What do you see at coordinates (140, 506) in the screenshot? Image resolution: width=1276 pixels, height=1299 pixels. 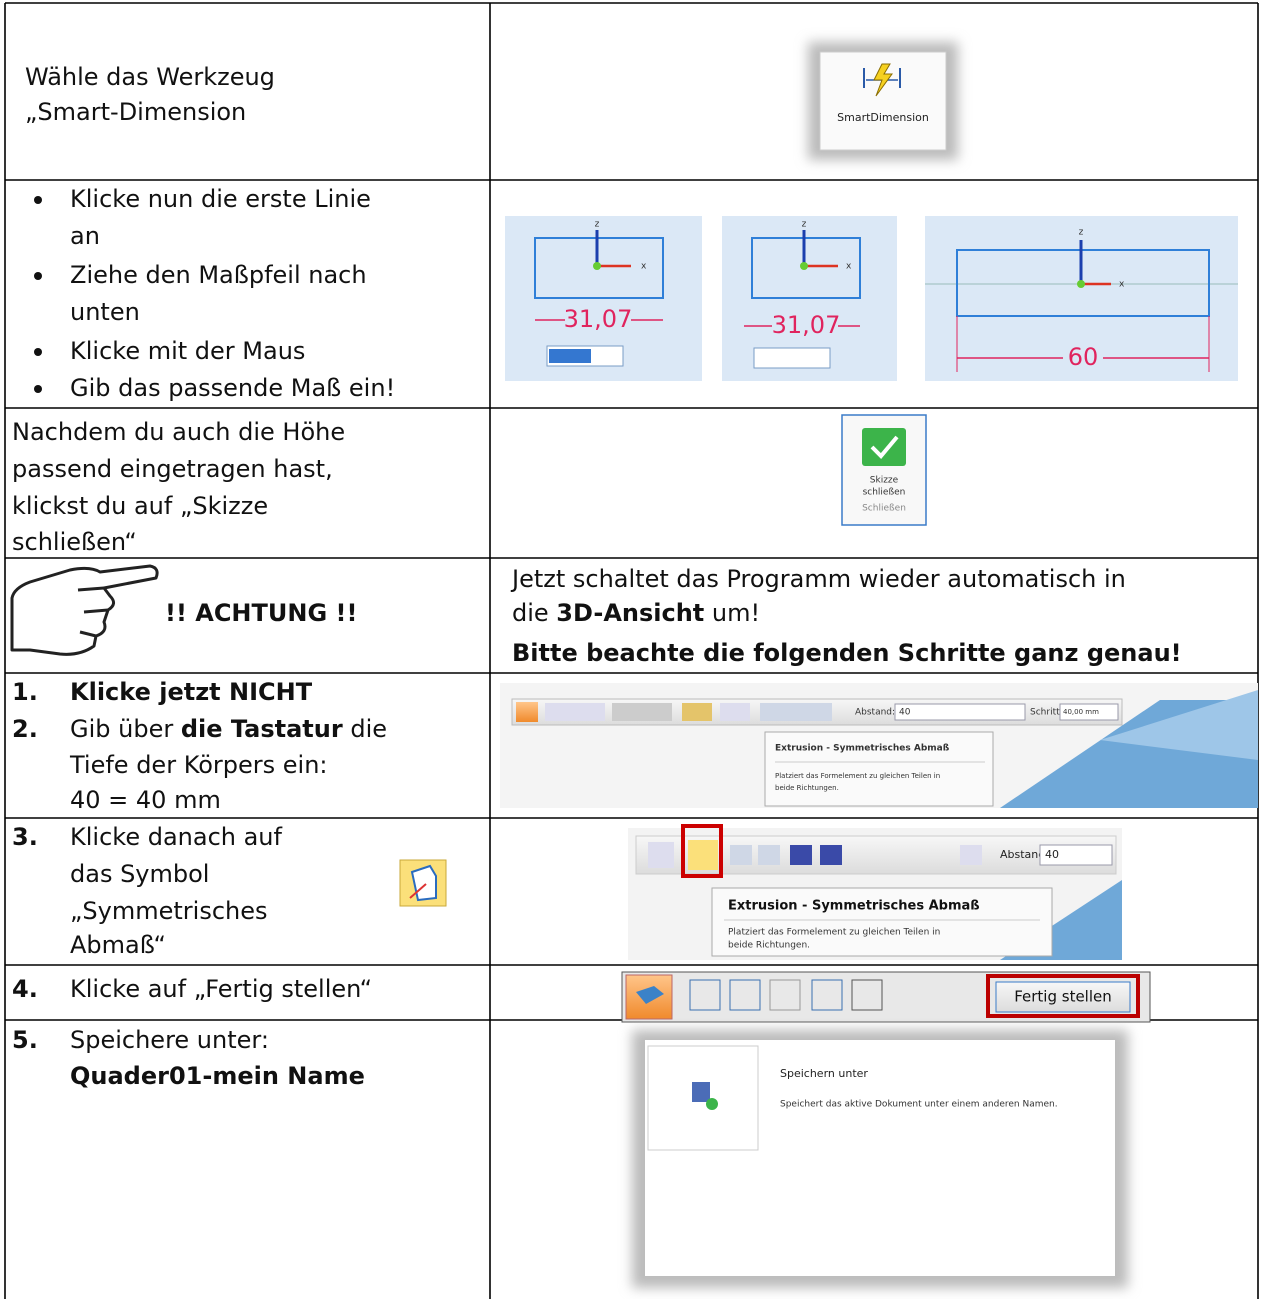 I see `text: klickst du auf „Skizze` at bounding box center [140, 506].